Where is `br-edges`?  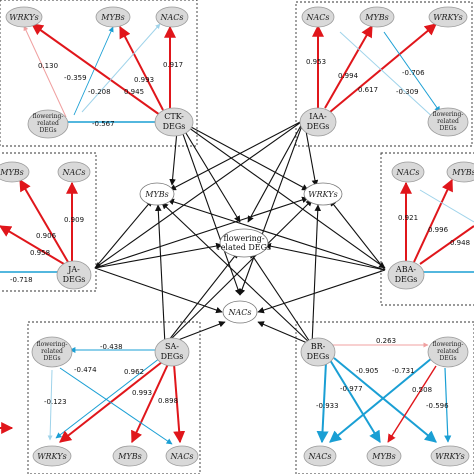 br-edges is located at coordinates (384, 393).